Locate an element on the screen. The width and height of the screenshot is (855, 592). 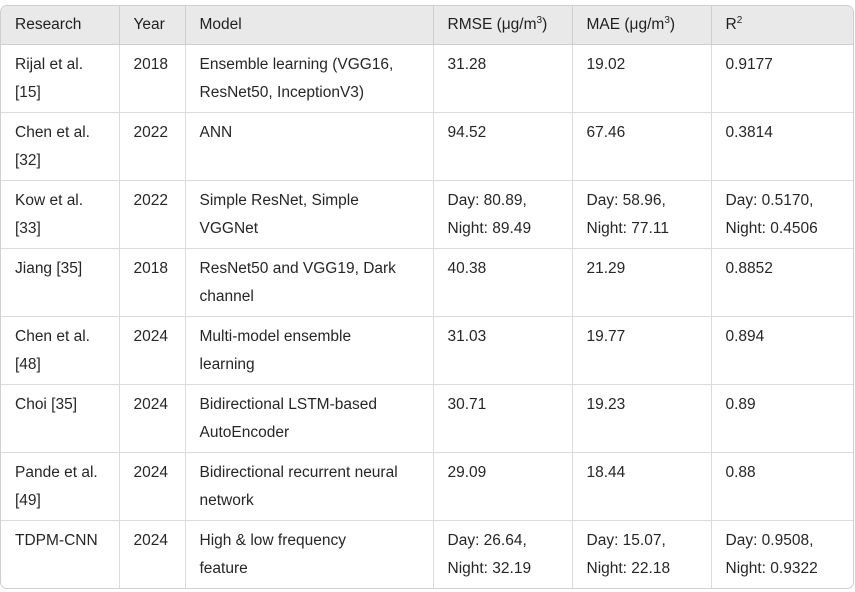
cell-model-line: learning is located at coordinates (227, 364).